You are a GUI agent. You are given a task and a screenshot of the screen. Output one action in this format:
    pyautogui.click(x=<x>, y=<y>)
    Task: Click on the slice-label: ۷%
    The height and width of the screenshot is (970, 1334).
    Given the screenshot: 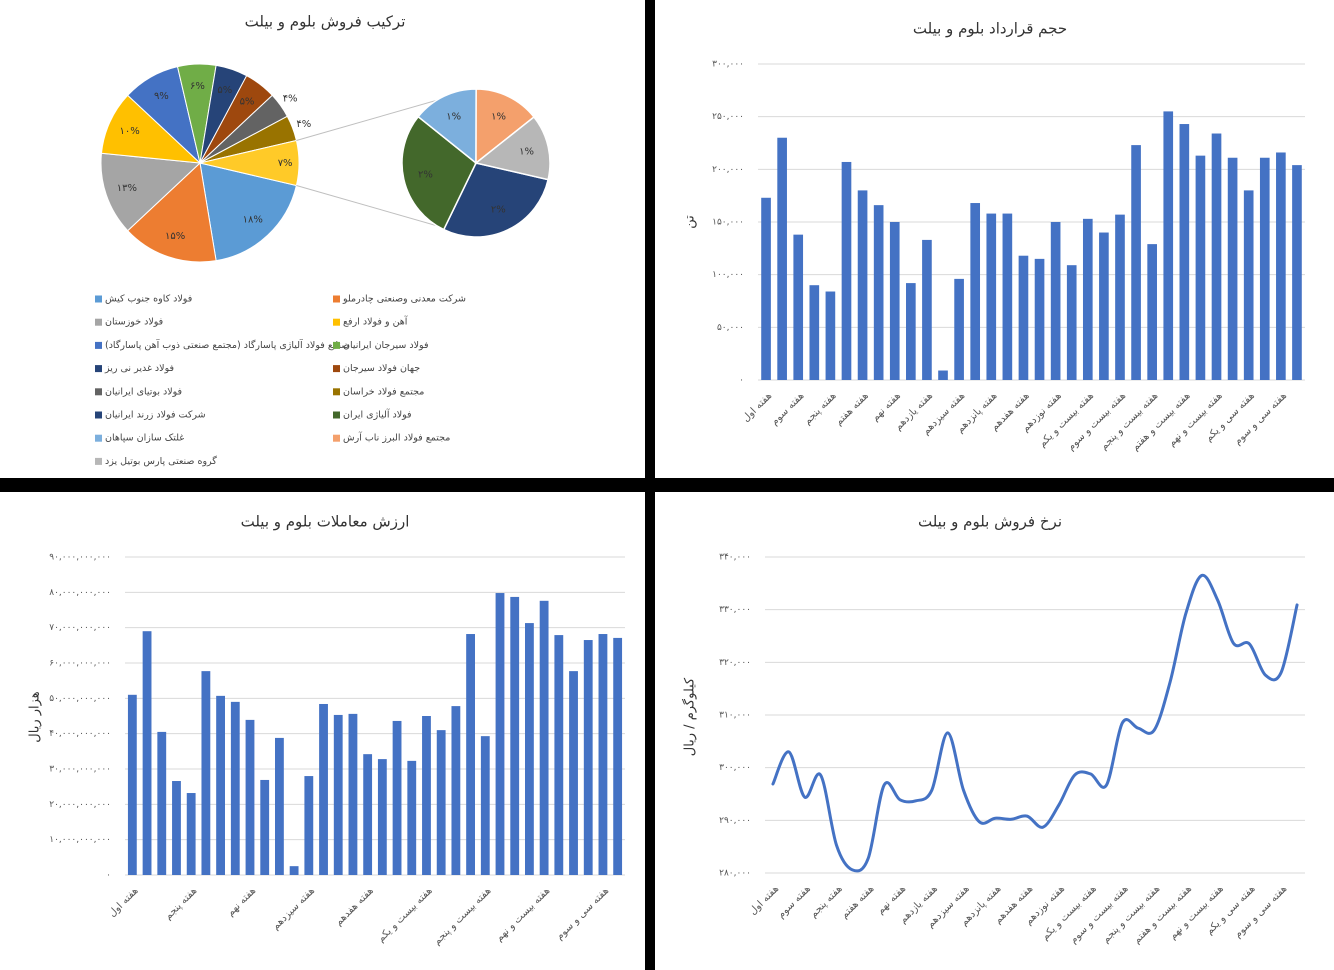 What is the action you would take?
    pyautogui.click(x=285, y=163)
    